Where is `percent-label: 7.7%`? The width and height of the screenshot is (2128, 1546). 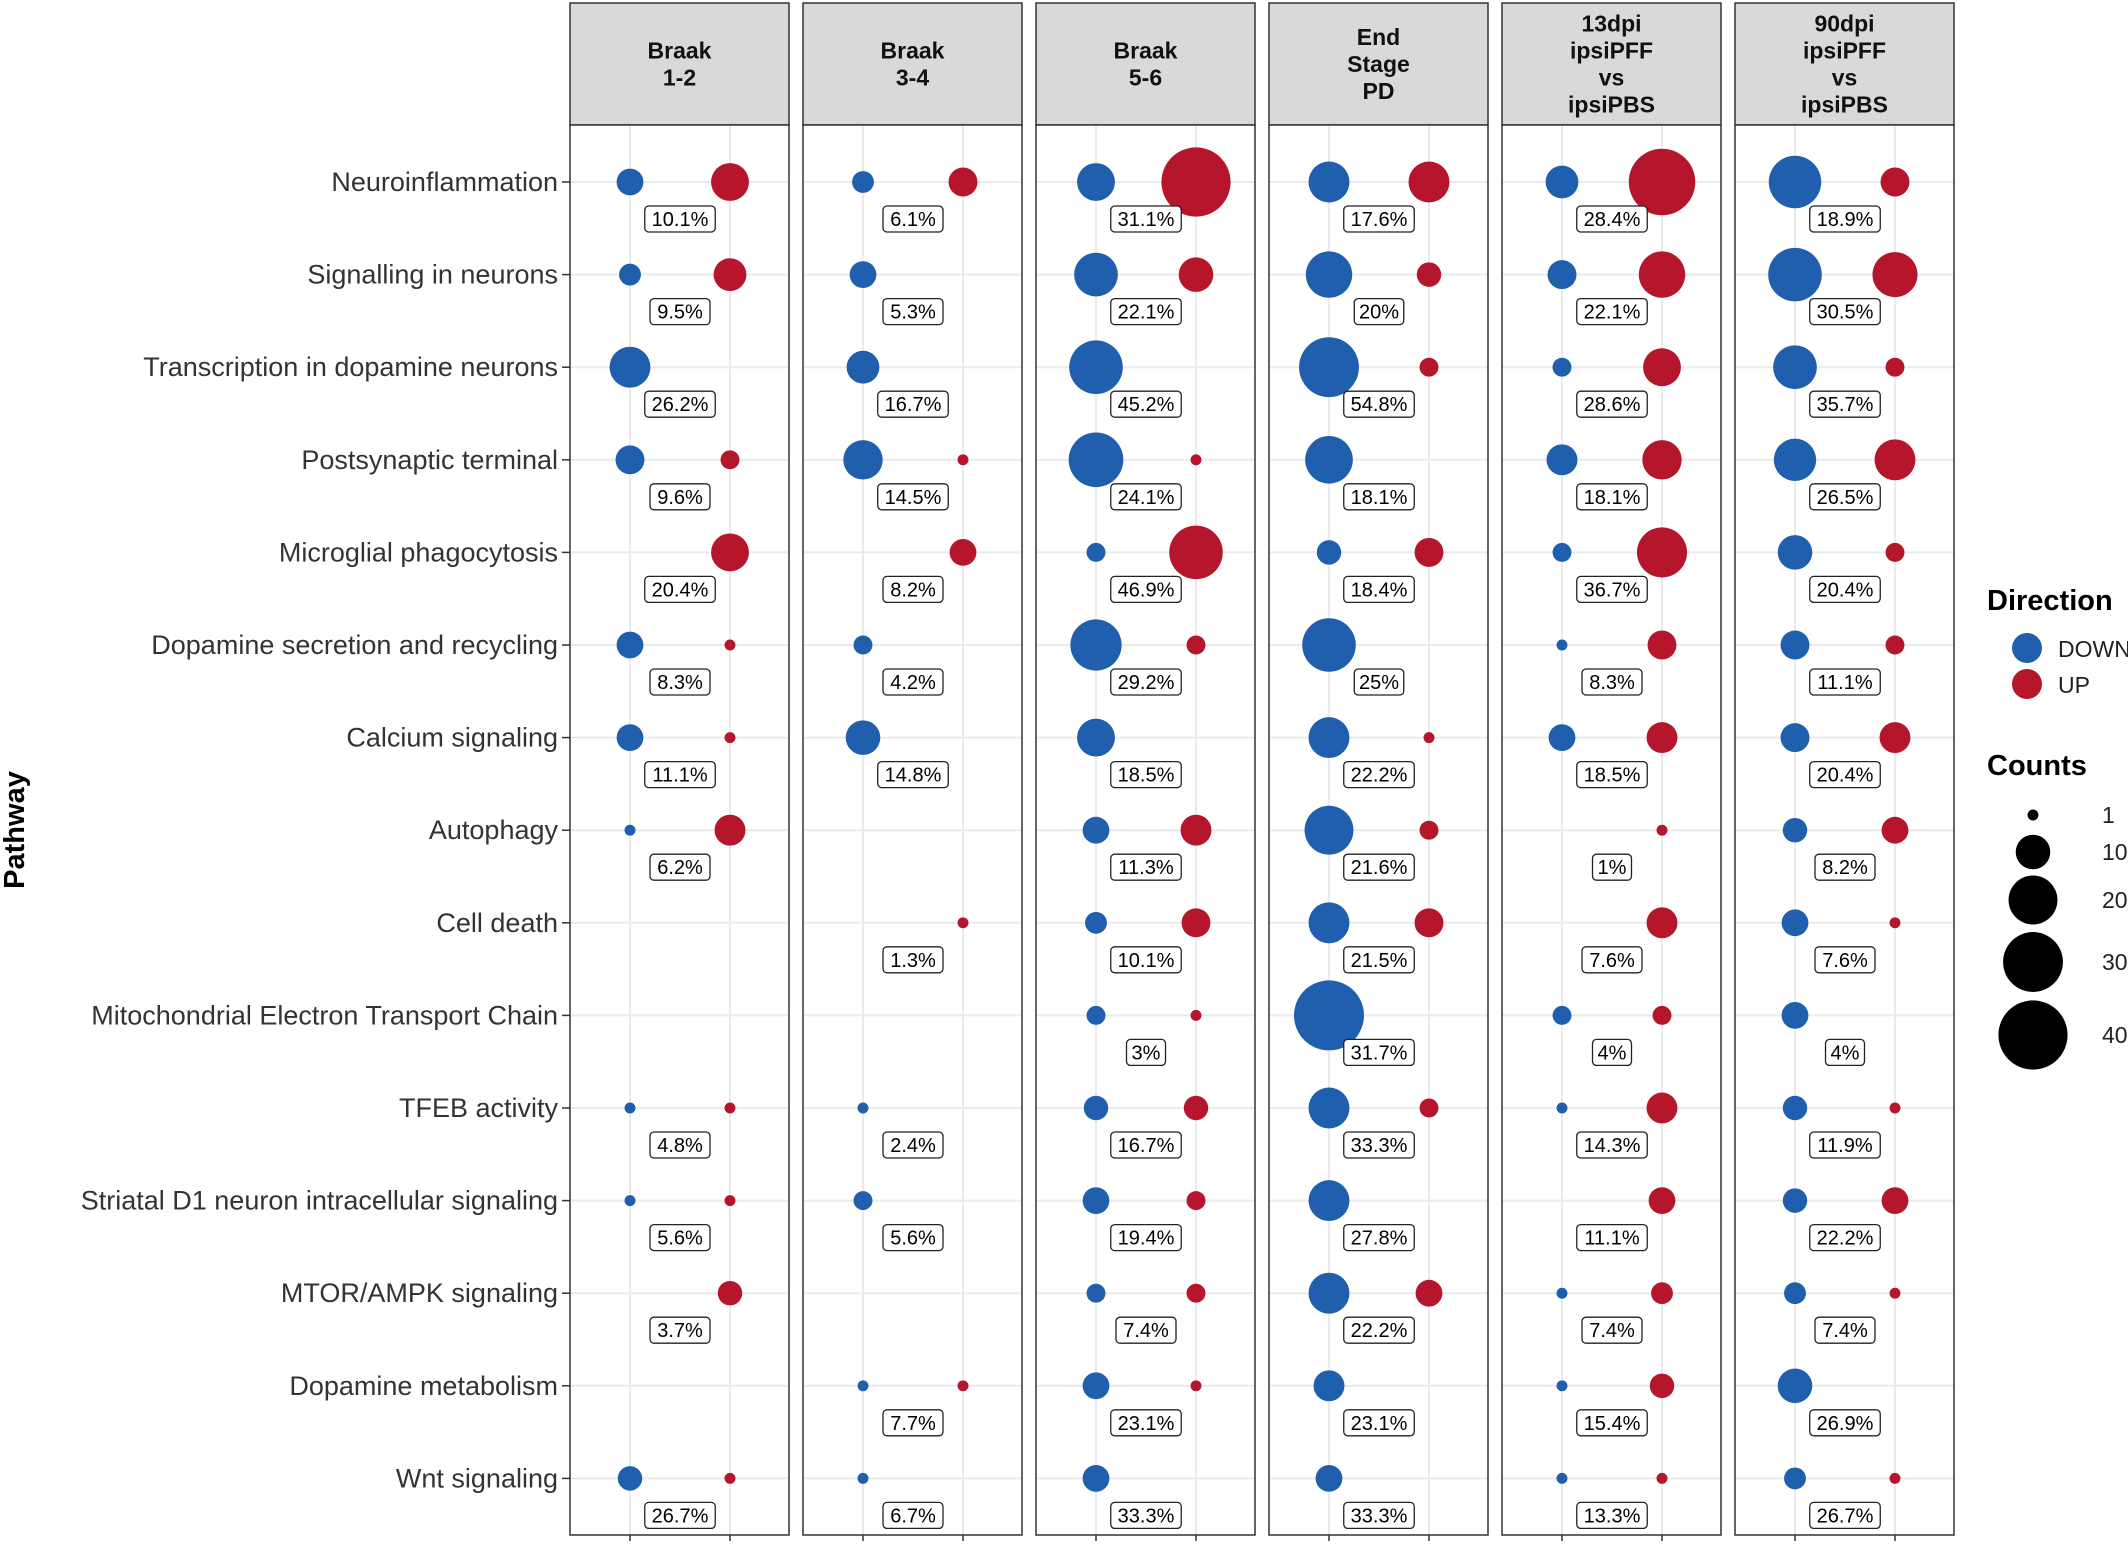
percent-label: 7.7% is located at coordinates (913, 1424).